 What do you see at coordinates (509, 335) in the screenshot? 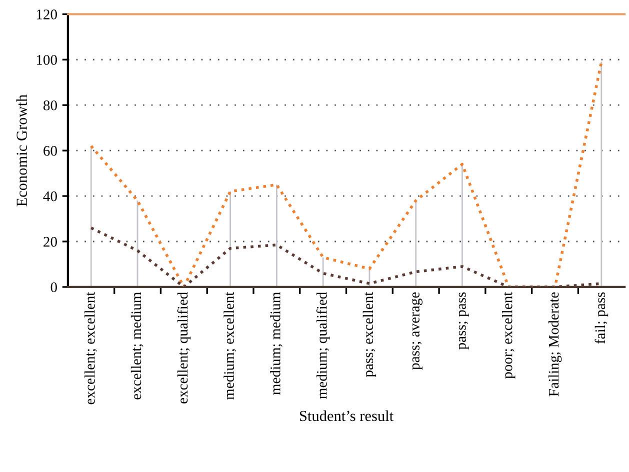
I see `x-tick-label: poor; excellent` at bounding box center [509, 335].